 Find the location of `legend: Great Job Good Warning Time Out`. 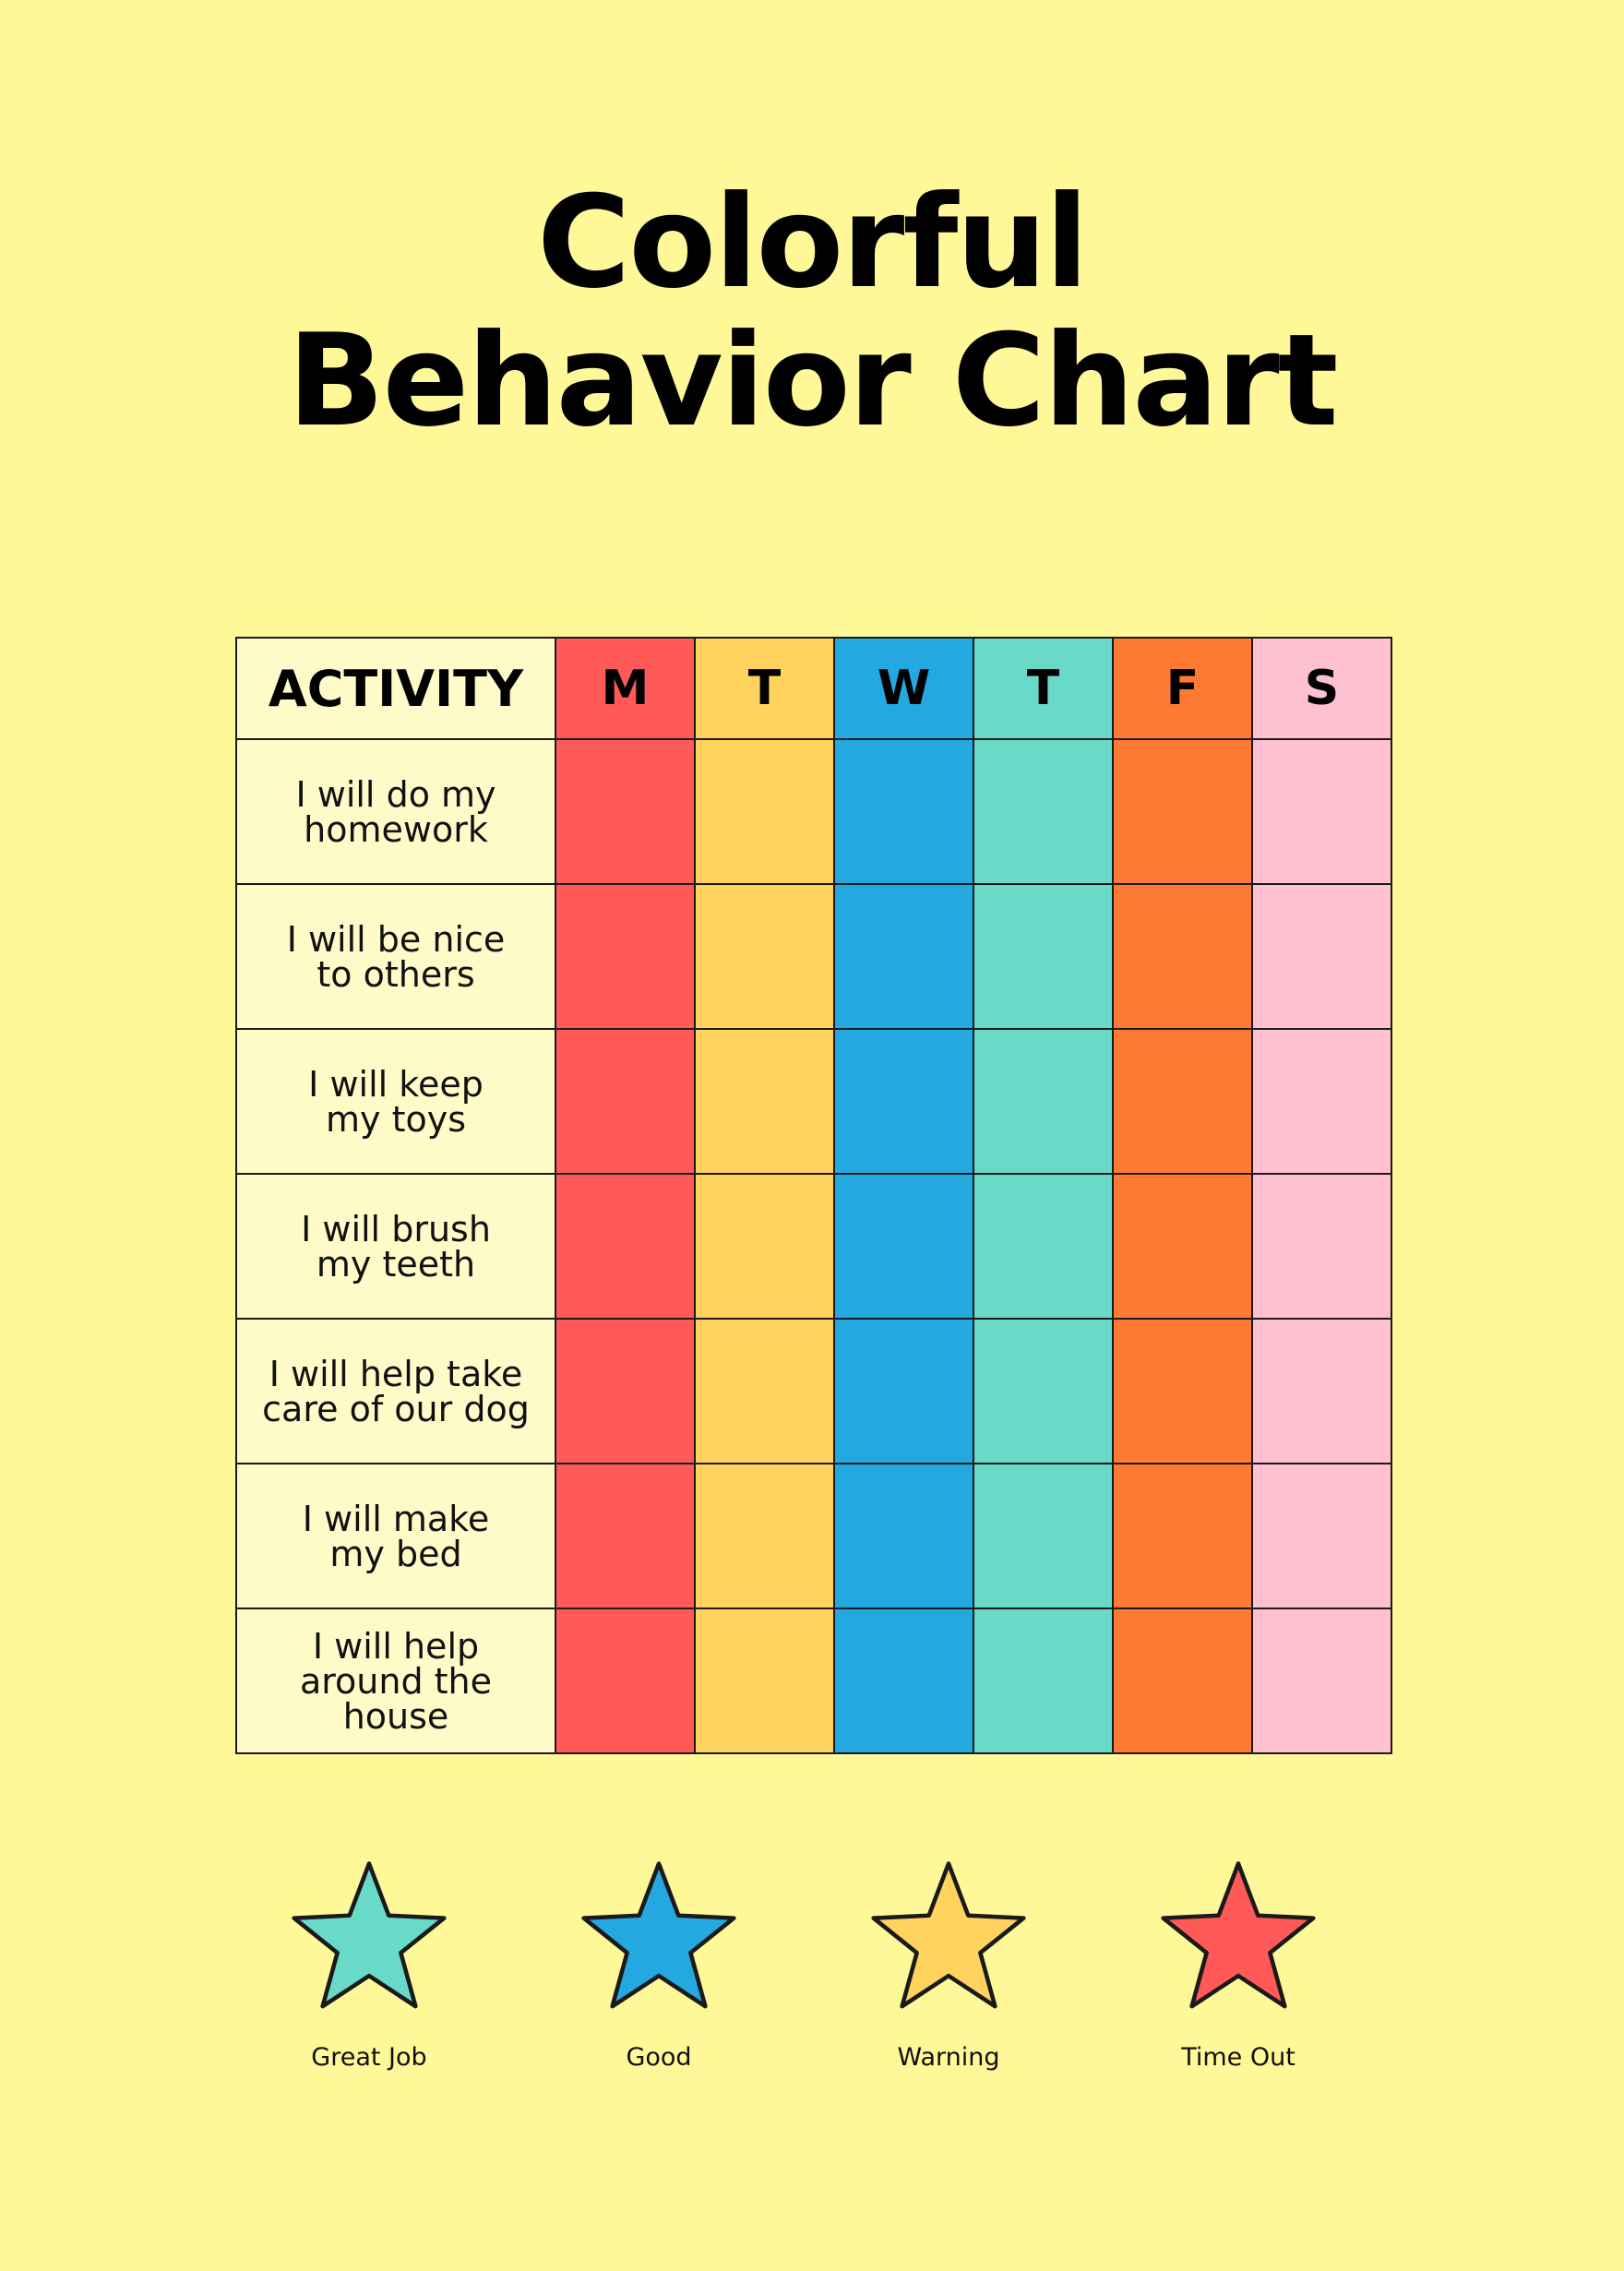

legend: Great Job Good Warning Time Out is located at coordinates (812, 1975).